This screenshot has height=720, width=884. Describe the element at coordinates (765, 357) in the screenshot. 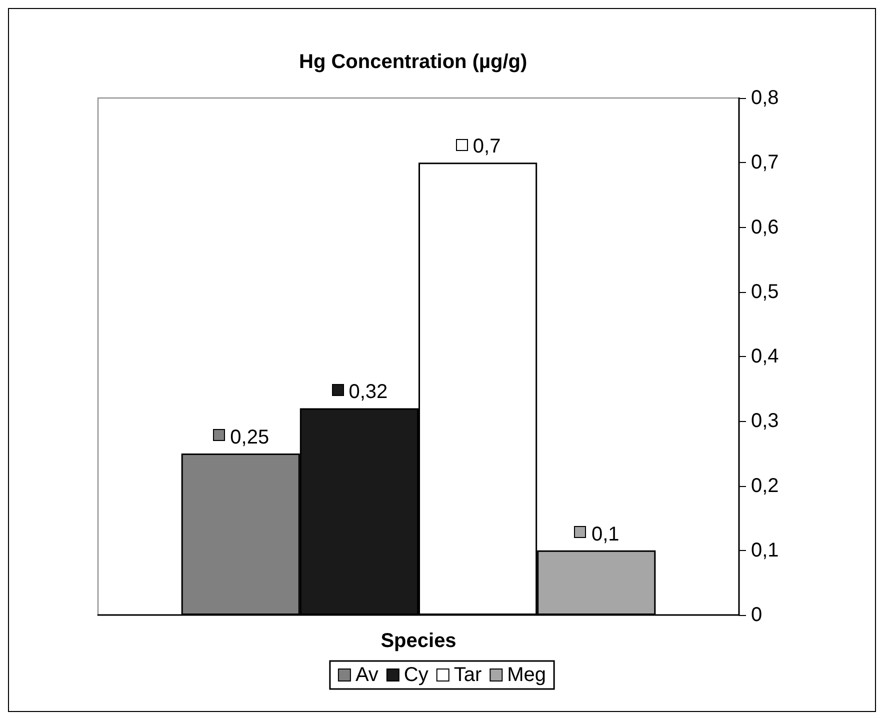

I see `y-tick-label: 0,4` at that location.